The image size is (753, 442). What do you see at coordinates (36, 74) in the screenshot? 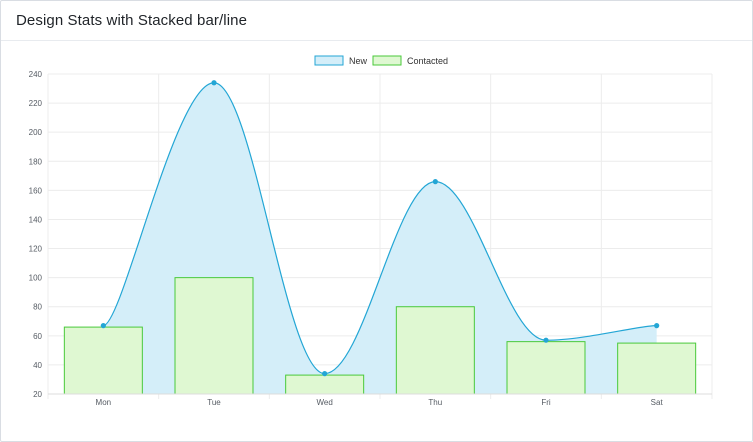
I see `y-tick-label: 240` at bounding box center [36, 74].